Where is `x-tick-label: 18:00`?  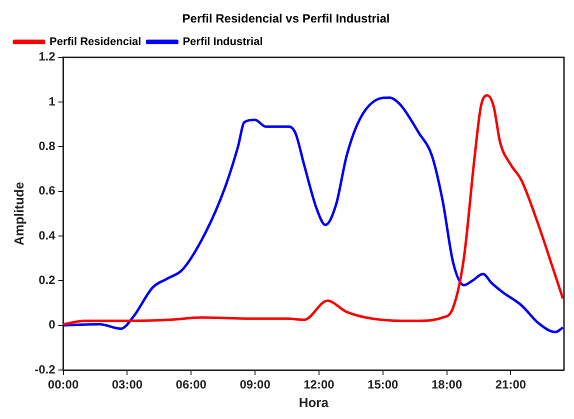 x-tick-label: 18:00 is located at coordinates (446, 385).